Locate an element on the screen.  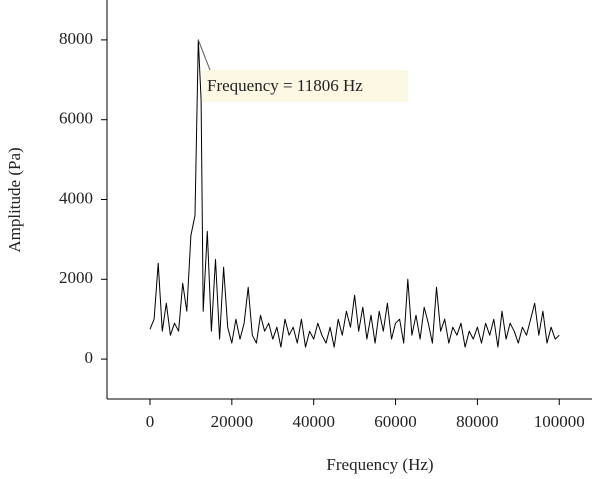
annotation: Frequency = 11806 Hz is located at coordinates (285, 85).